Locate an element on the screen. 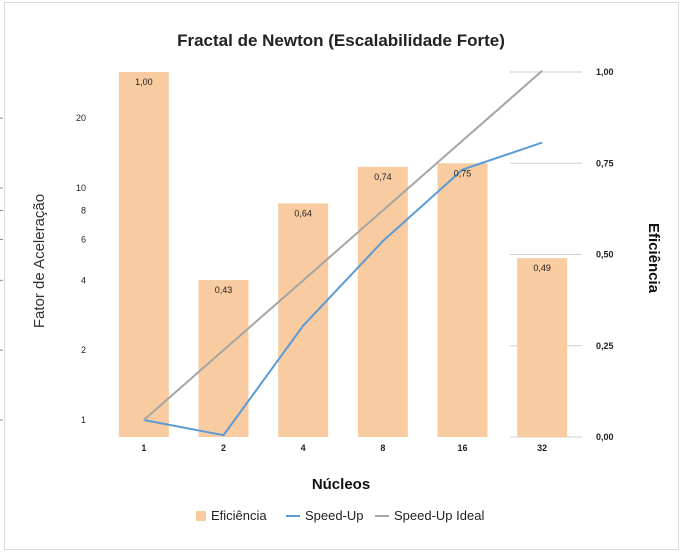  legend-label-efici-ncia: Eficiência is located at coordinates (239, 515).